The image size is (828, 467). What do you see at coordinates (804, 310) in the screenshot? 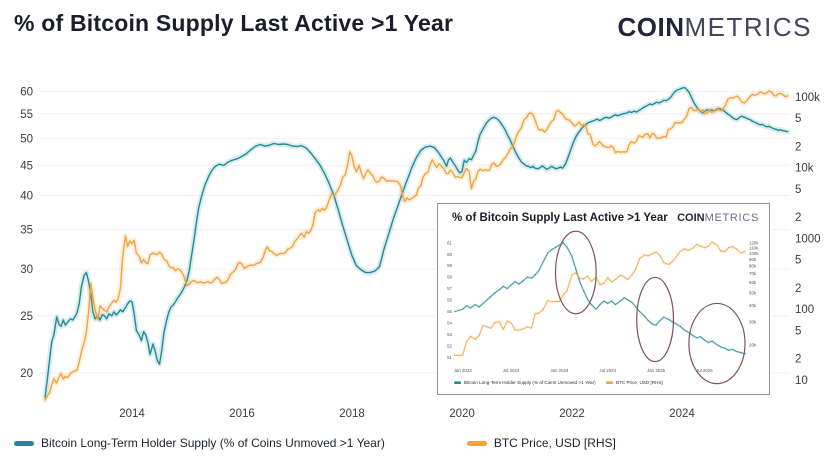
I see `axis-tick-label: 100` at bounding box center [804, 310].